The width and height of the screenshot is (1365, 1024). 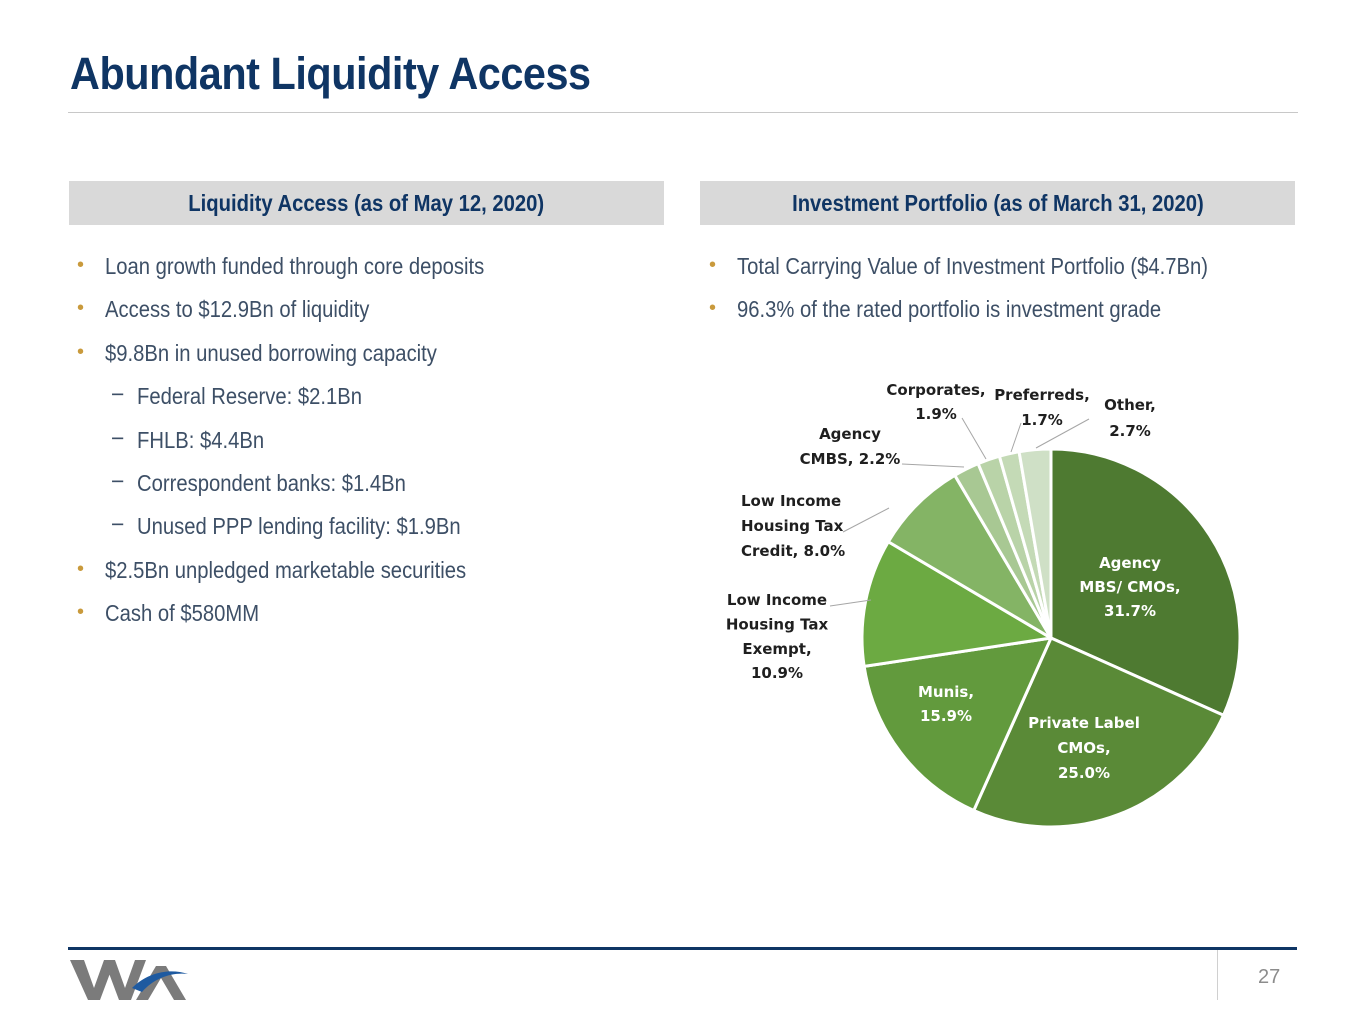 What do you see at coordinates (935, 390) in the screenshot?
I see `slice-label: Corporates,` at bounding box center [935, 390].